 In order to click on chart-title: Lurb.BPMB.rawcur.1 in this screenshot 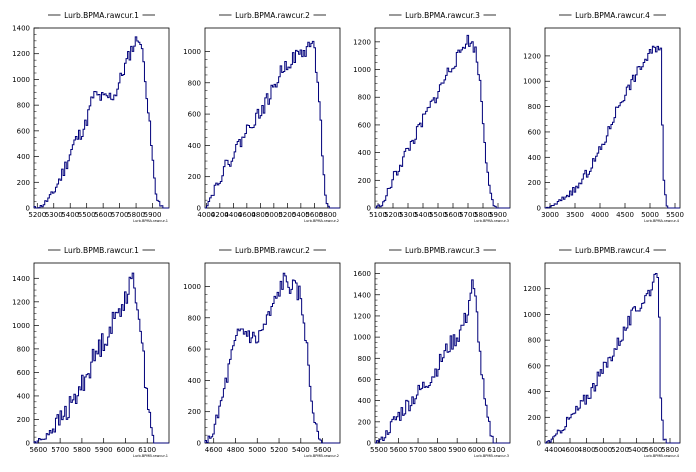, I will do `click(101, 250)`.